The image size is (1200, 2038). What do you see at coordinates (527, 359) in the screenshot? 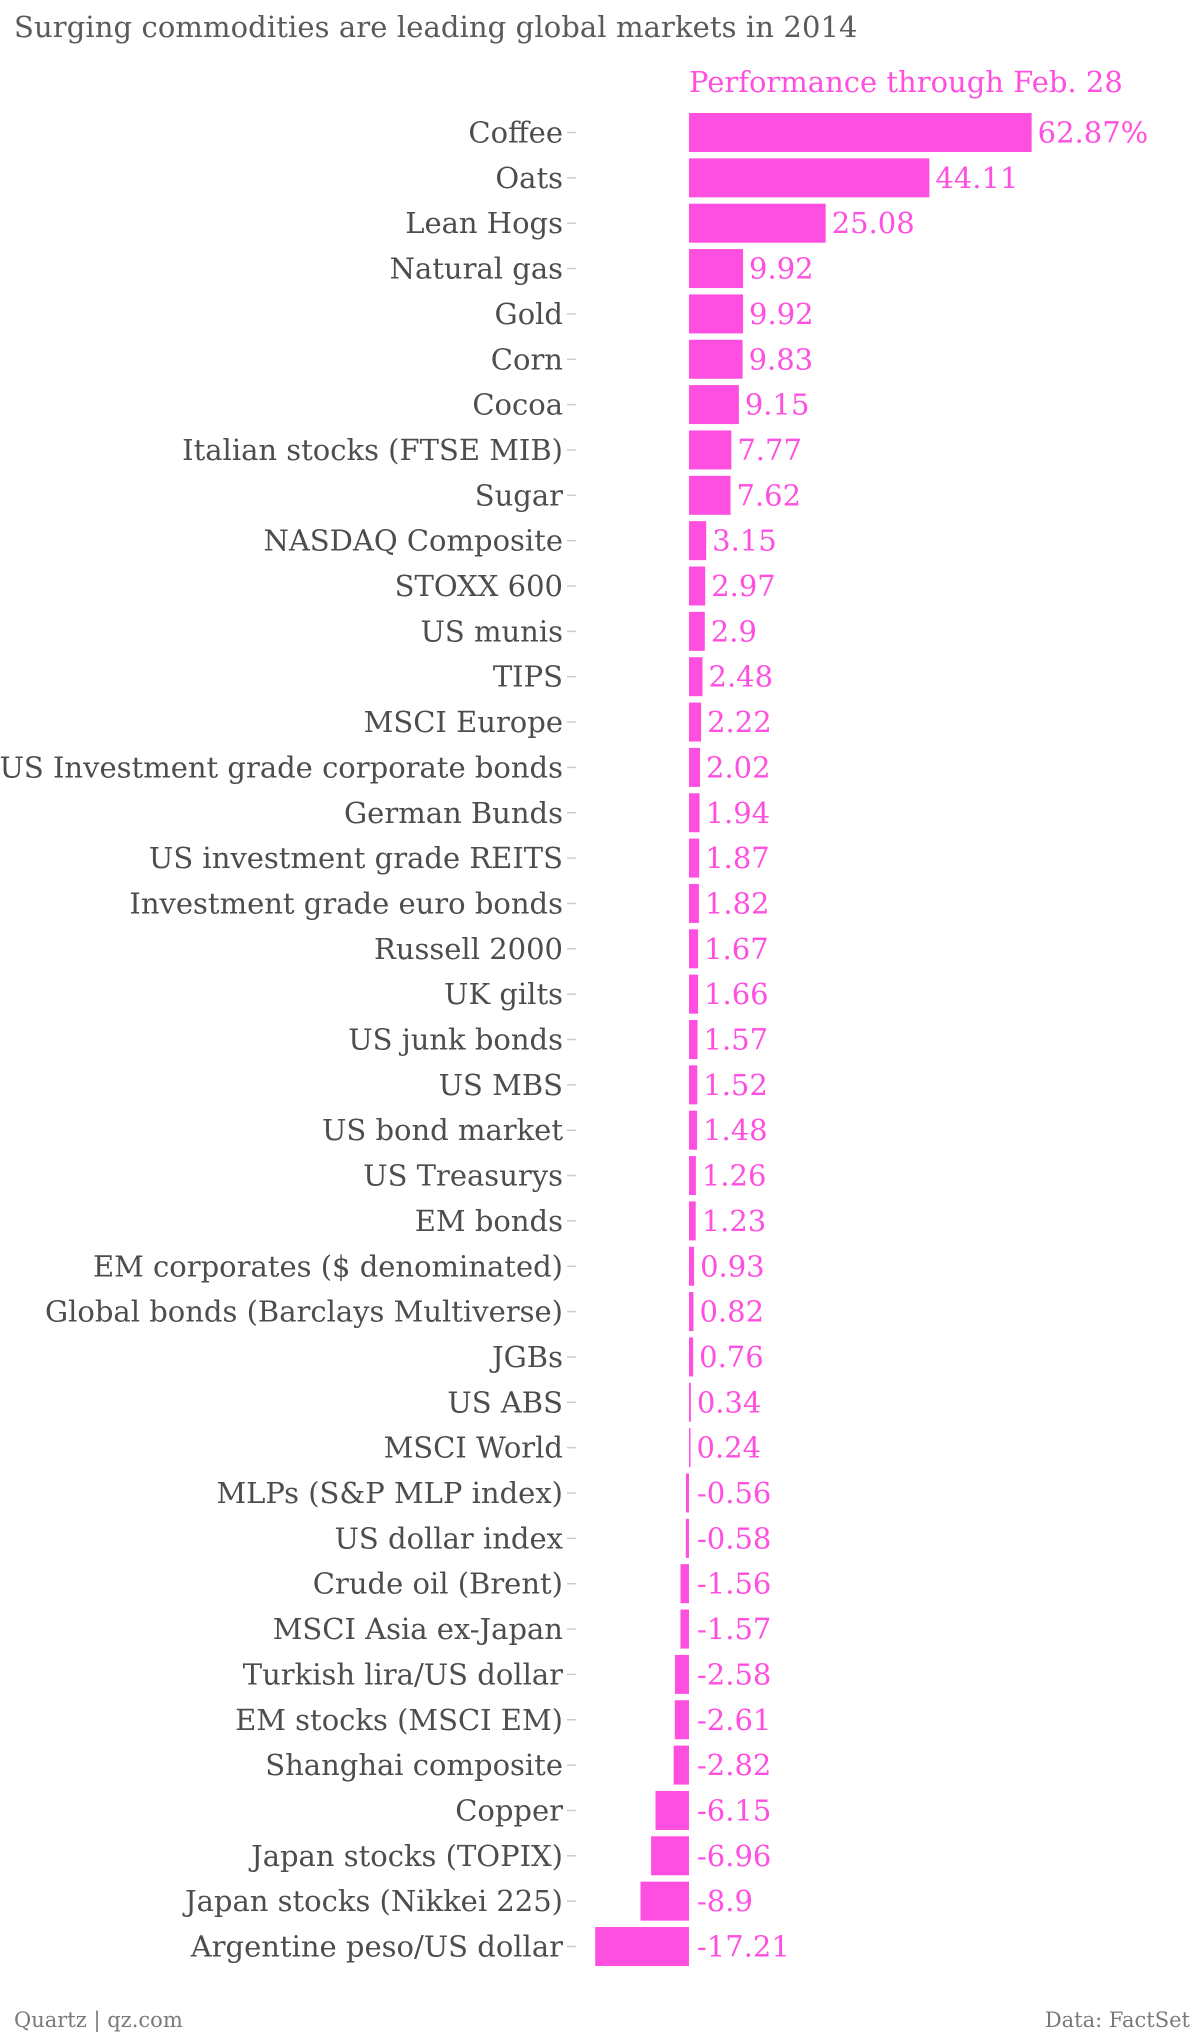
I see `category-label: Corn` at bounding box center [527, 359].